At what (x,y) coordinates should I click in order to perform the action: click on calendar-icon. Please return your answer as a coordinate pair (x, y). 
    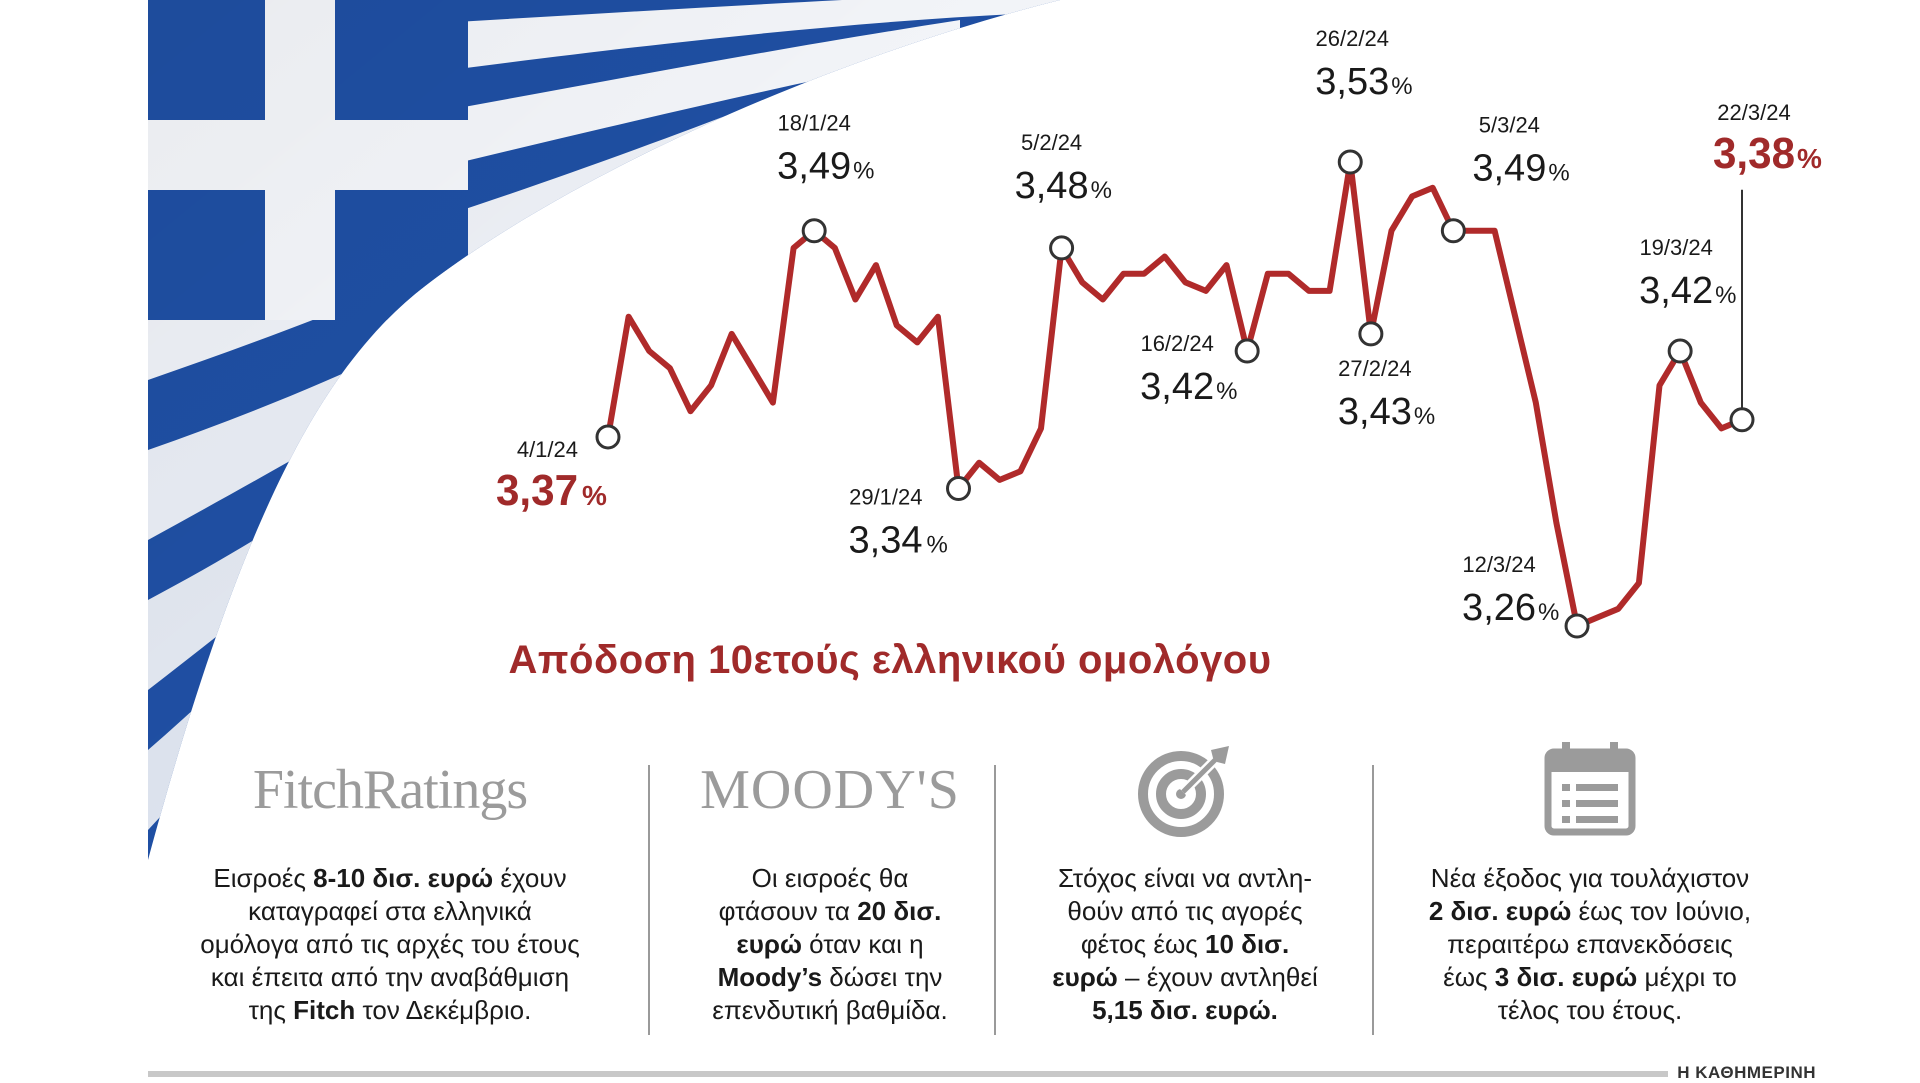
    Looking at the image, I should click on (1590, 789).